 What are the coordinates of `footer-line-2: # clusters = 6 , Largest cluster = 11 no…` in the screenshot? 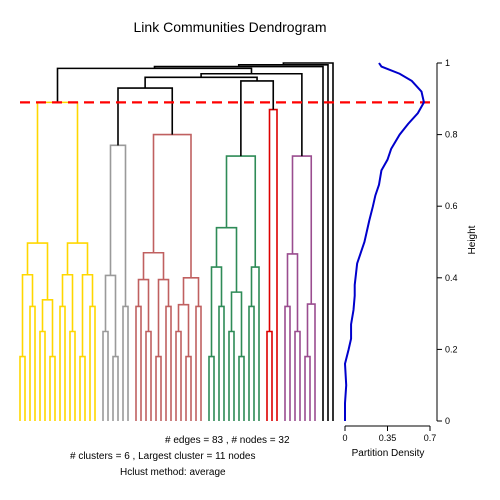 It's located at (162, 456).